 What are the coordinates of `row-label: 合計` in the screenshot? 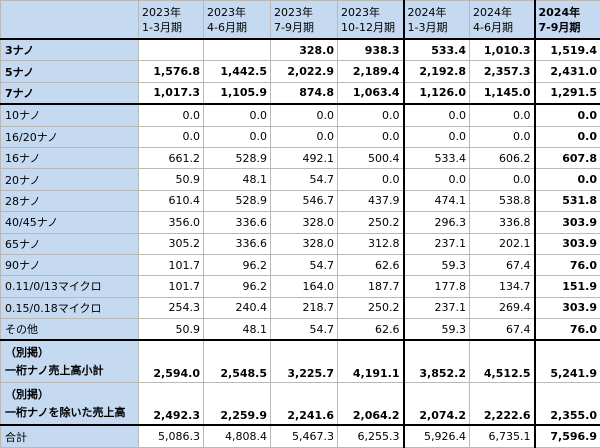 It's located at (70, 436).